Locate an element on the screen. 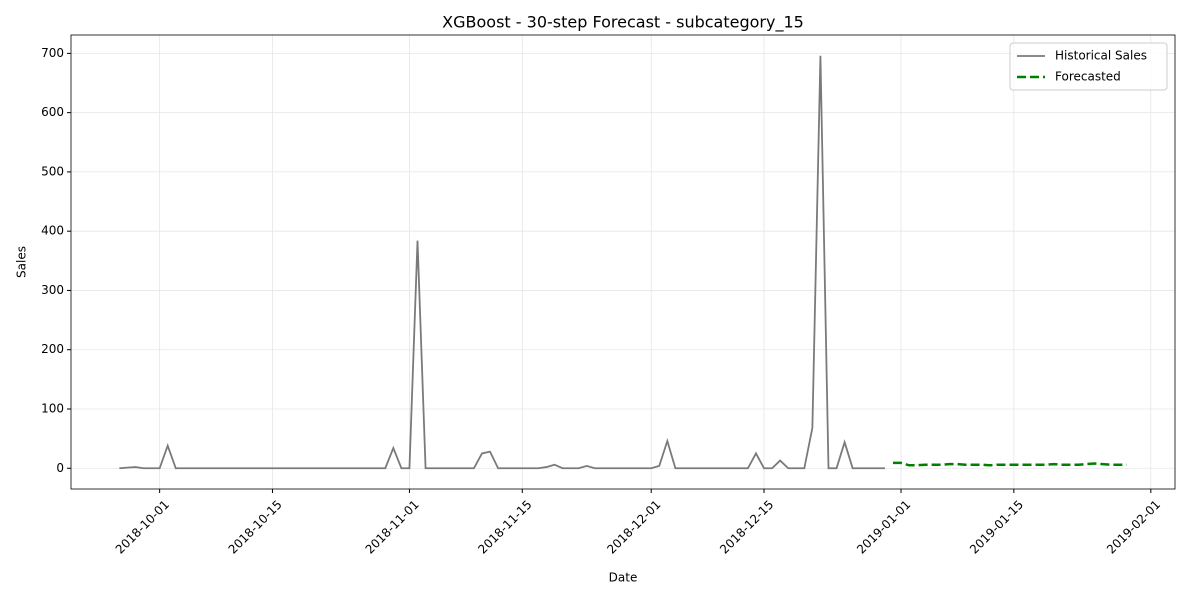 The image size is (1200, 604). x-axis-label: Date is located at coordinates (623, 578).